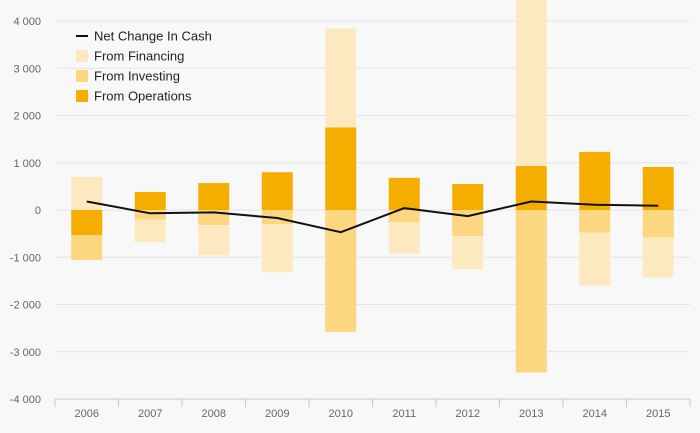 The image size is (700, 433). What do you see at coordinates (658, 188) in the screenshot?
I see `bar-from-operations-2015` at bounding box center [658, 188].